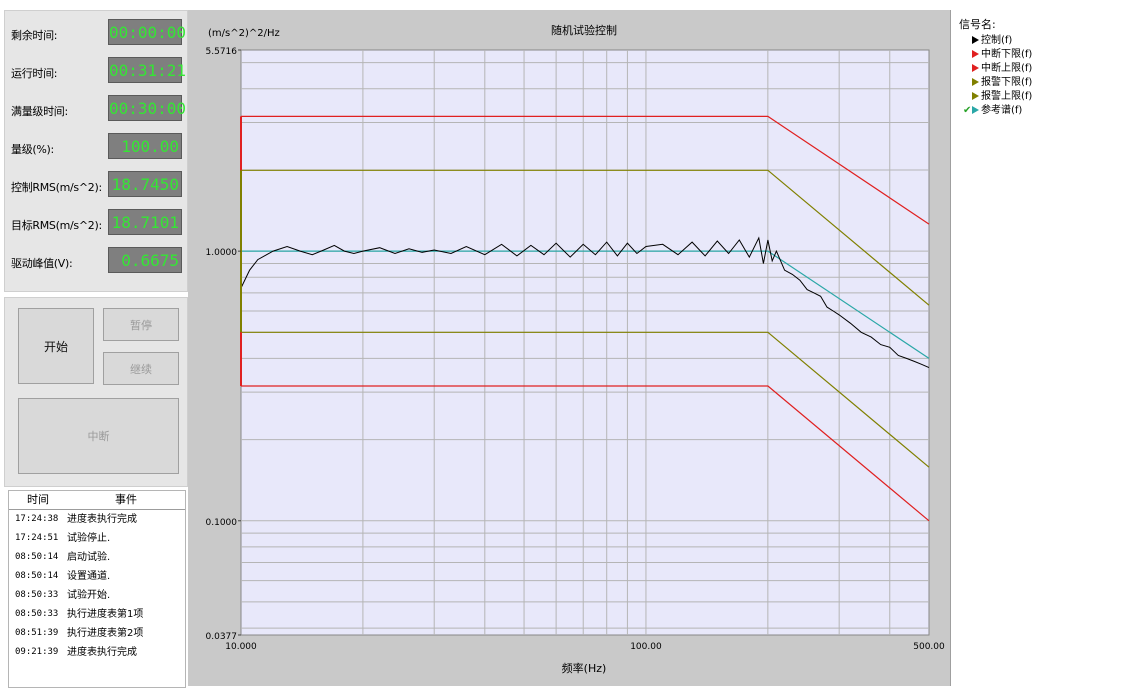 This screenshot has height=689, width=1131. I want to click on col-header-time: 时间, so click(38, 499).